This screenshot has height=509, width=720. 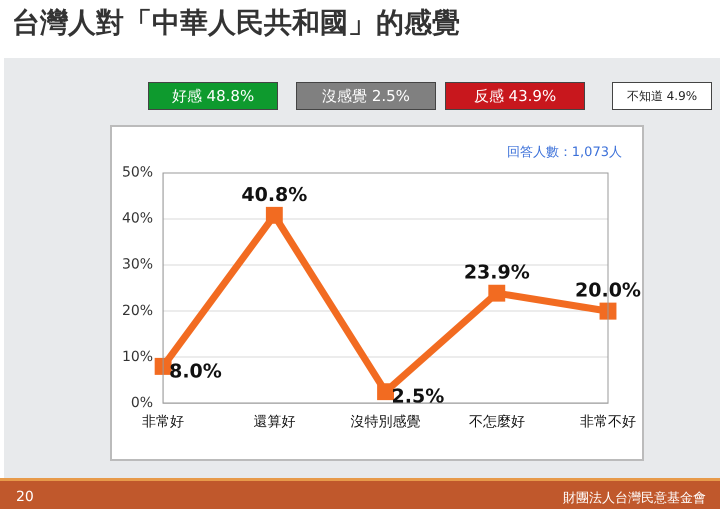 I want to click on text: 回答人數：1,073人, so click(x=564, y=152).